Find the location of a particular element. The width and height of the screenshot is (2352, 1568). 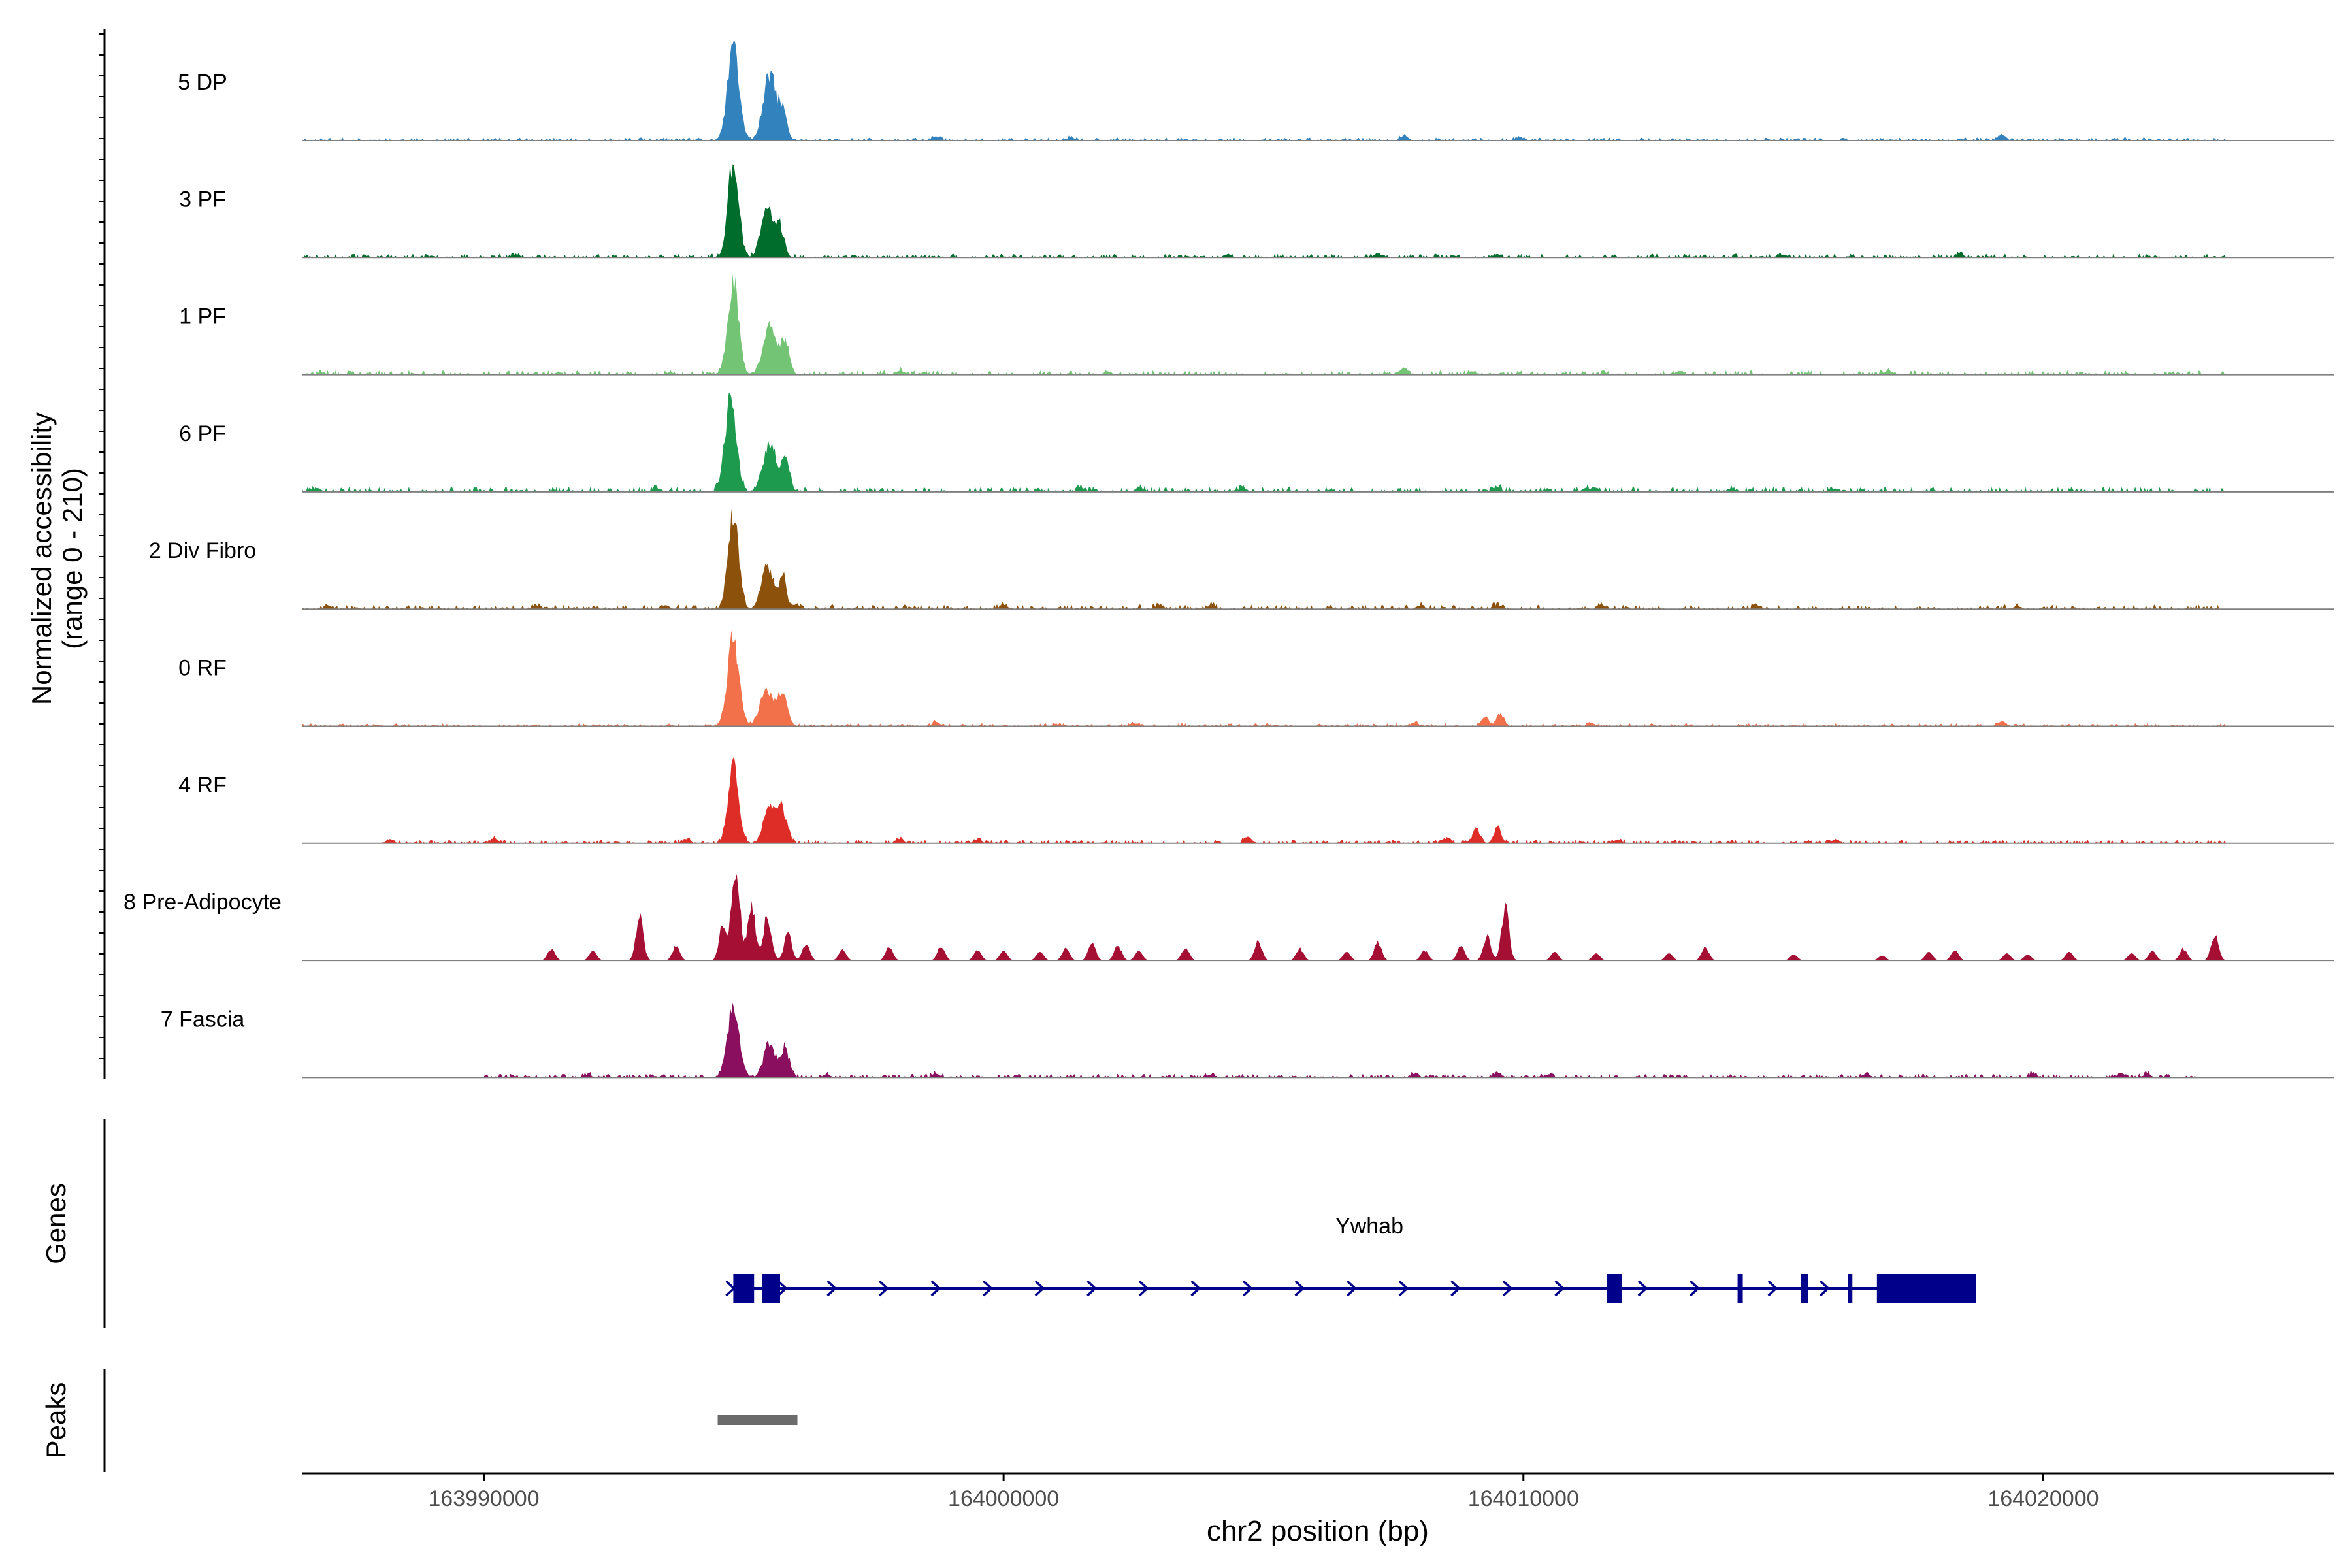

track-2-div-fibro: 2 Div Fibro is located at coordinates (1241, 559).